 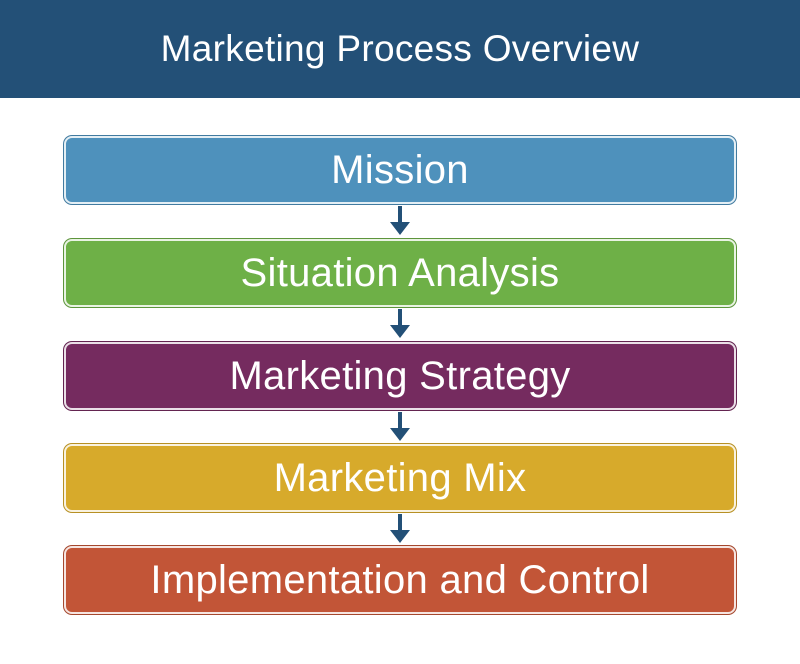 I want to click on step-situation-analysis: Situation Analysis, so click(x=400, y=273).